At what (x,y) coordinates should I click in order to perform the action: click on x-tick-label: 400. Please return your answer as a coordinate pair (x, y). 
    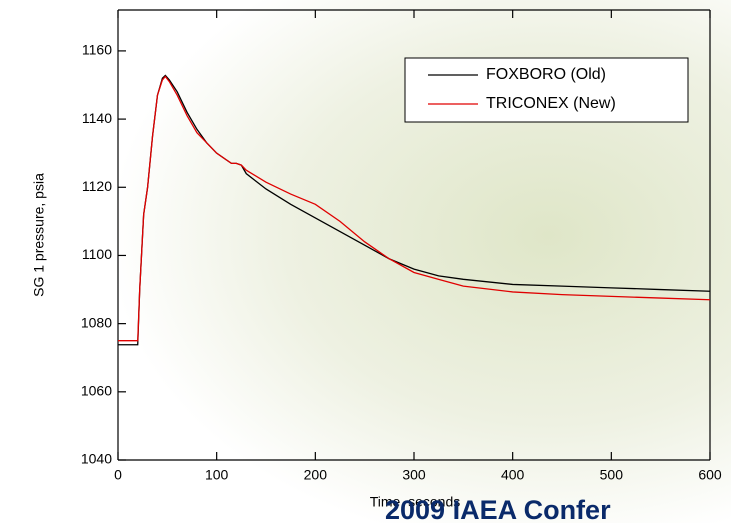
    Looking at the image, I should click on (513, 475).